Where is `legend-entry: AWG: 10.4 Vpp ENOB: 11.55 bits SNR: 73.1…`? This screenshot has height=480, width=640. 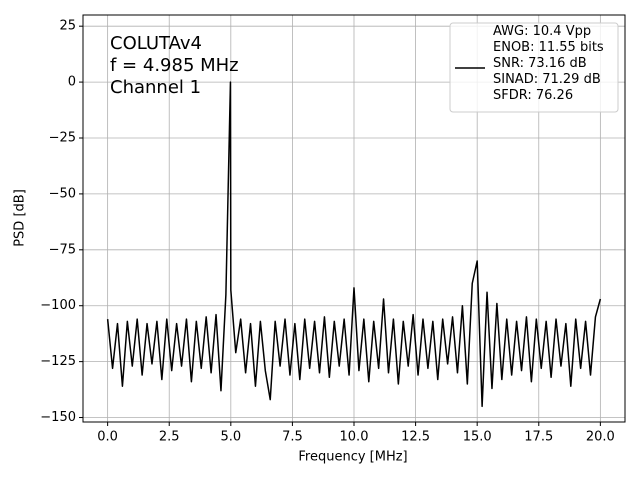
legend-entry: AWG: 10.4 Vpp ENOB: 11.55 bits SNR: 73.1… is located at coordinates (548, 63).